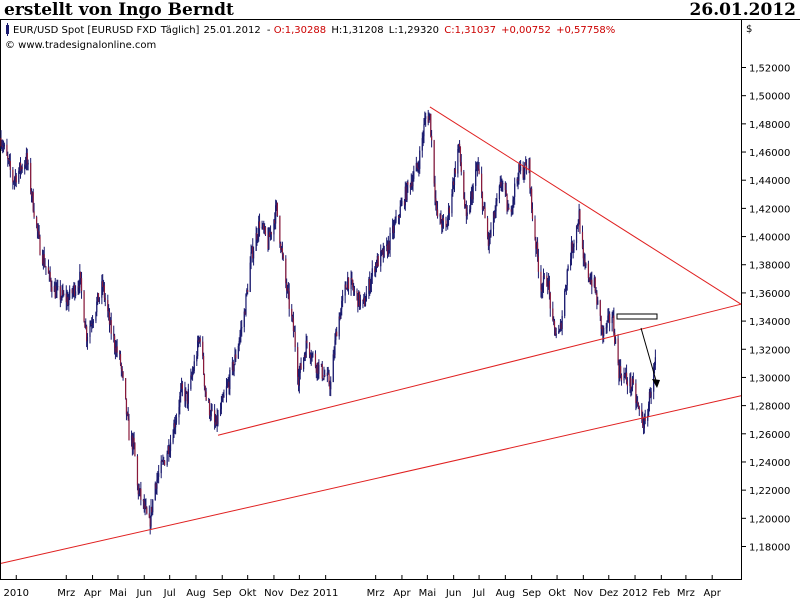 The image size is (800, 600). Describe the element at coordinates (769, 491) in the screenshot. I see `y-tick-label: 1,22000` at that location.